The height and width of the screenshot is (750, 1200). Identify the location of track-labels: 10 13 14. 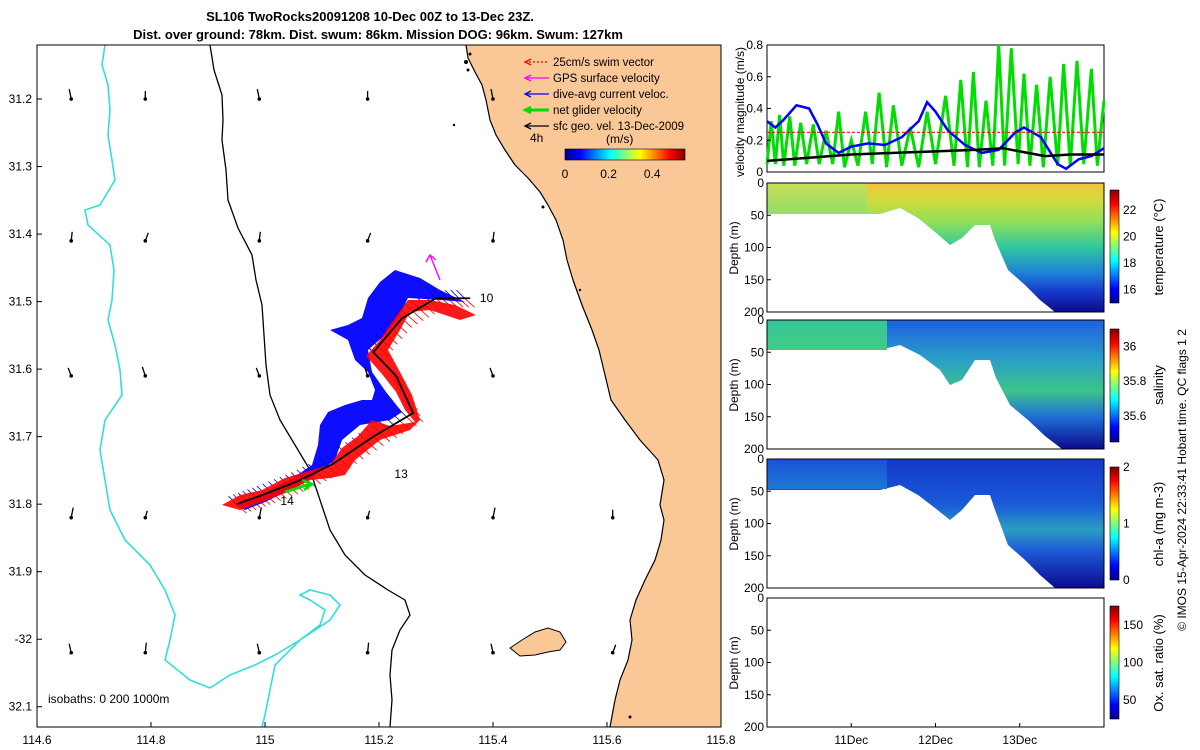
(386, 399).